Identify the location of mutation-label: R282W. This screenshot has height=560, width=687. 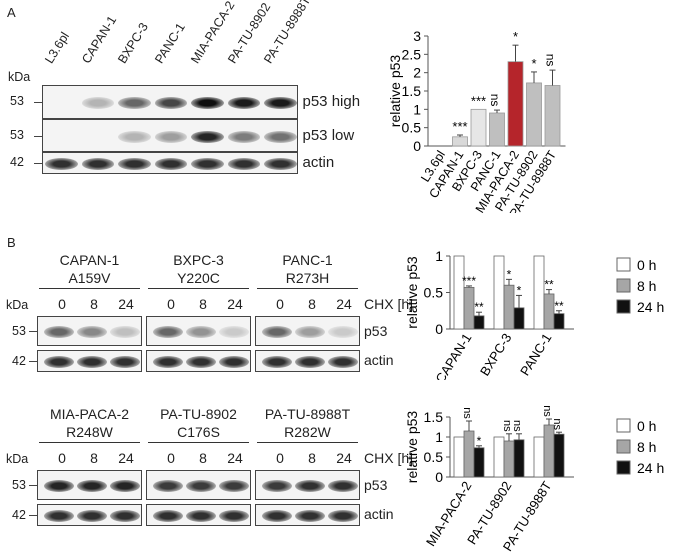
(307, 433).